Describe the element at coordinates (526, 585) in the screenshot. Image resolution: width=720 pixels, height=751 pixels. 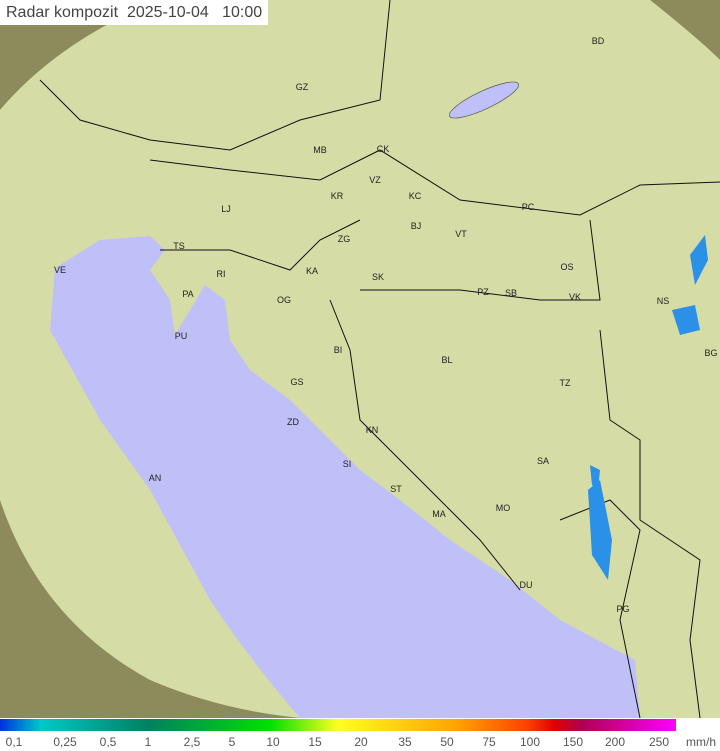
I see `city-label-du: DU` at that location.